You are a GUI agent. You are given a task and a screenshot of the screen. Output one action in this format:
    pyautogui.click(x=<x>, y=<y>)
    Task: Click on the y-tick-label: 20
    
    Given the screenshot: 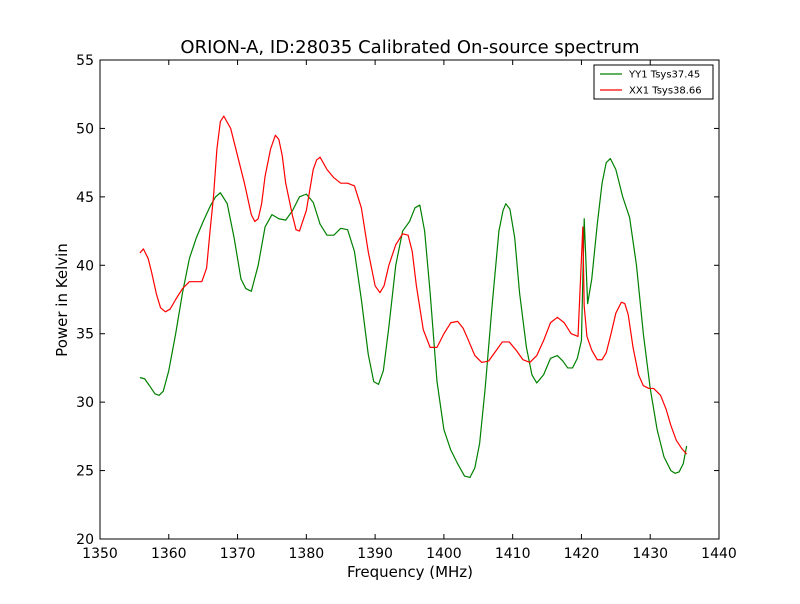 What is the action you would take?
    pyautogui.click(x=85, y=540)
    